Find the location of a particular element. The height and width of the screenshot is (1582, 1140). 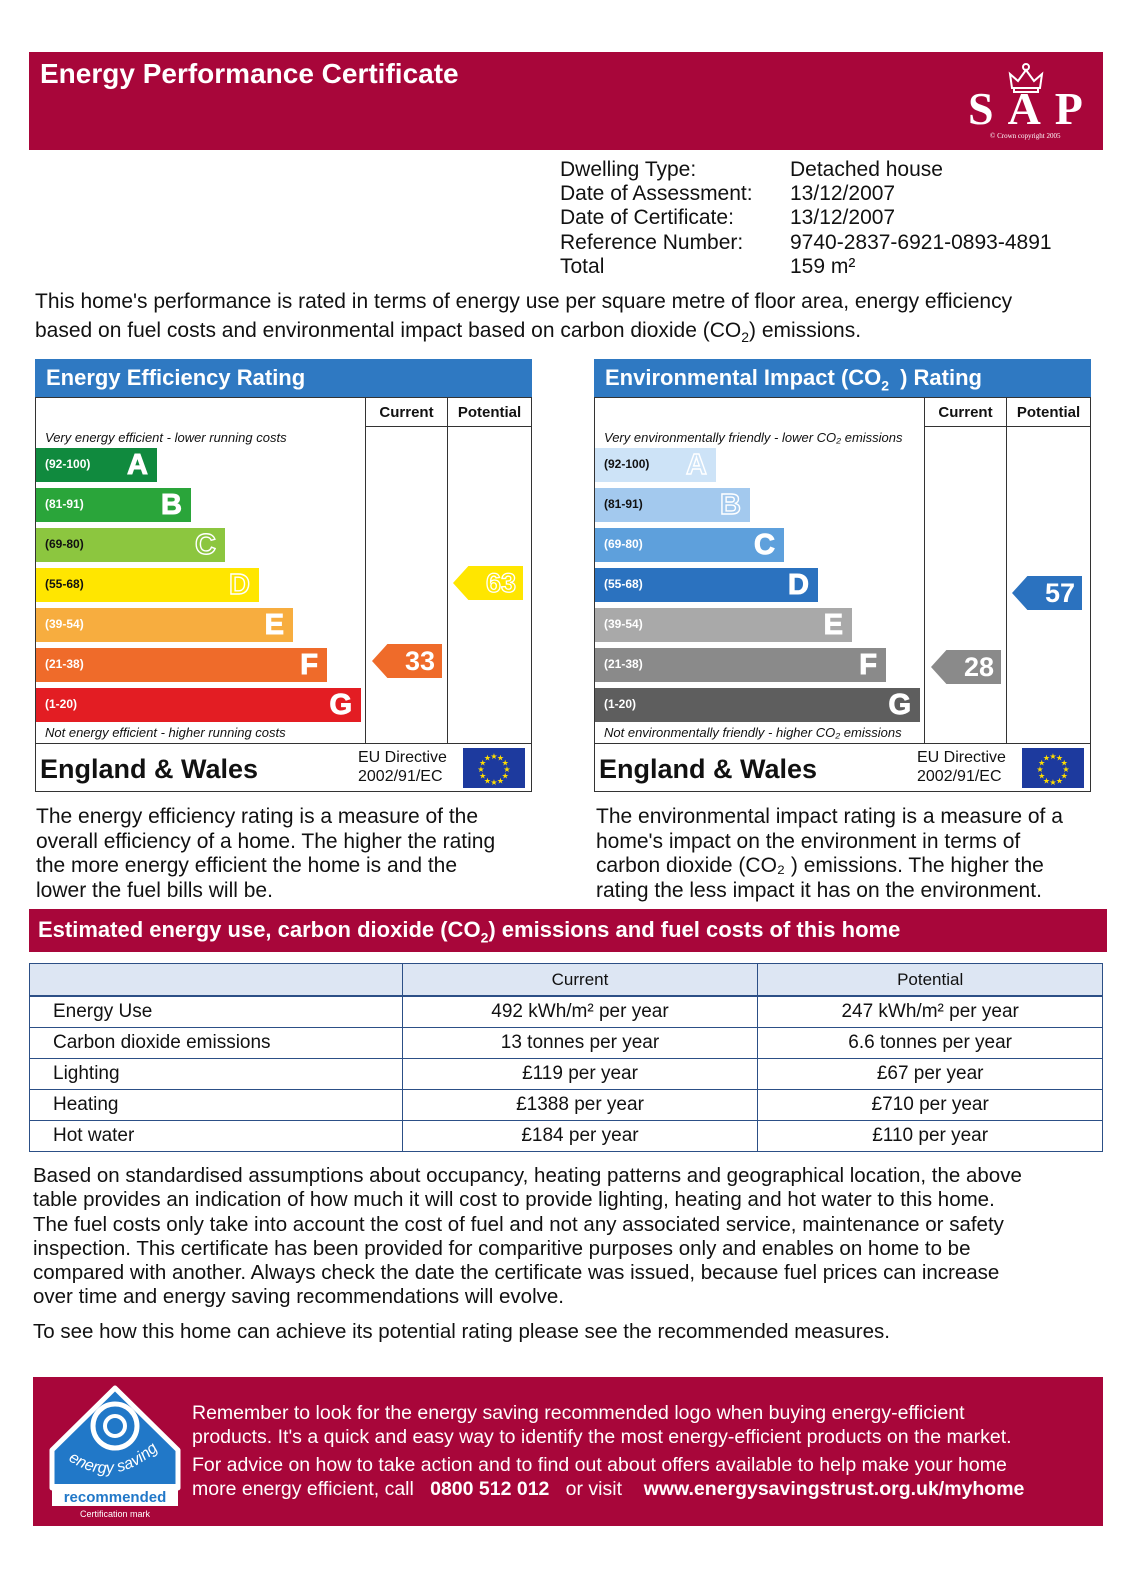

usage-section-header is located at coordinates (568, 930).